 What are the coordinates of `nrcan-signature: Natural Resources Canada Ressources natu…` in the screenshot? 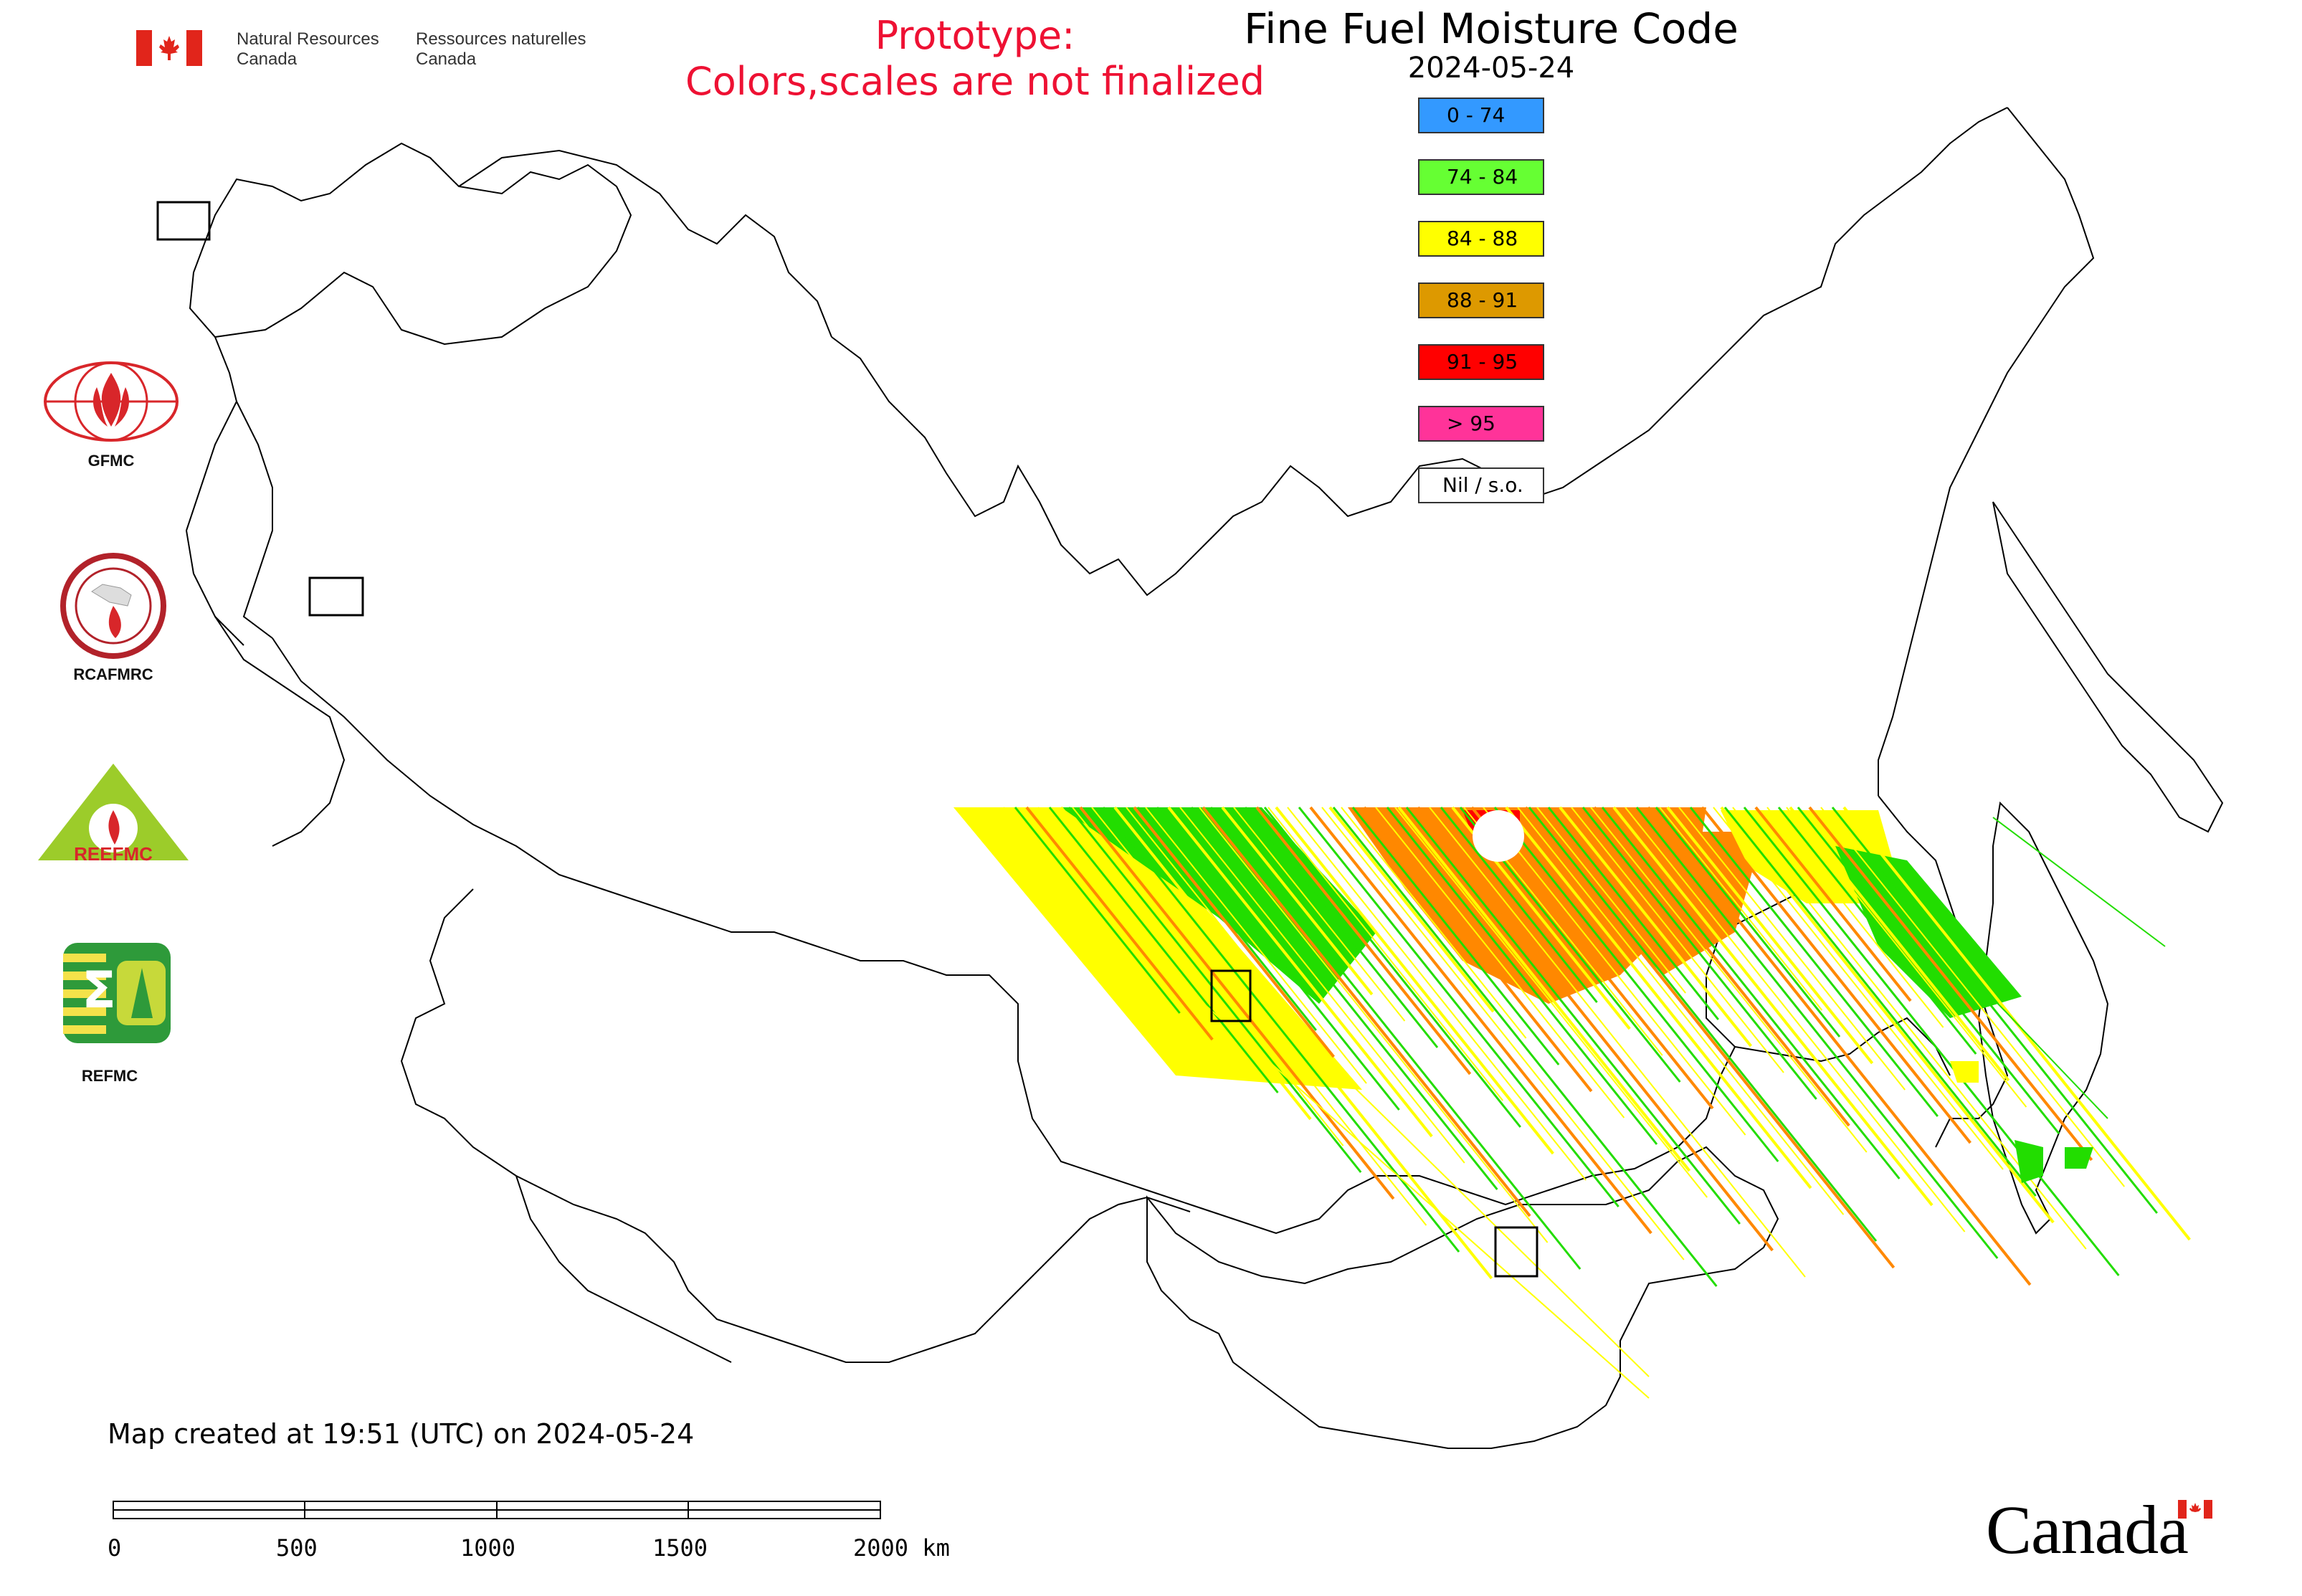 It's located at (372, 54).